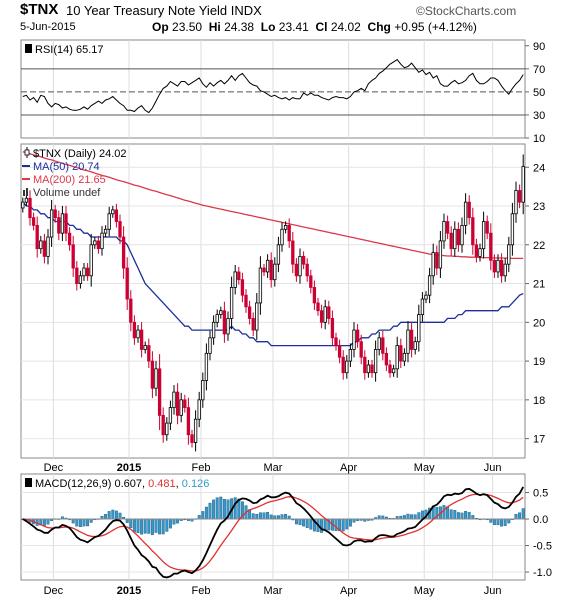  Describe the element at coordinates (539, 246) in the screenshot. I see `price-tick-label: 22` at that location.